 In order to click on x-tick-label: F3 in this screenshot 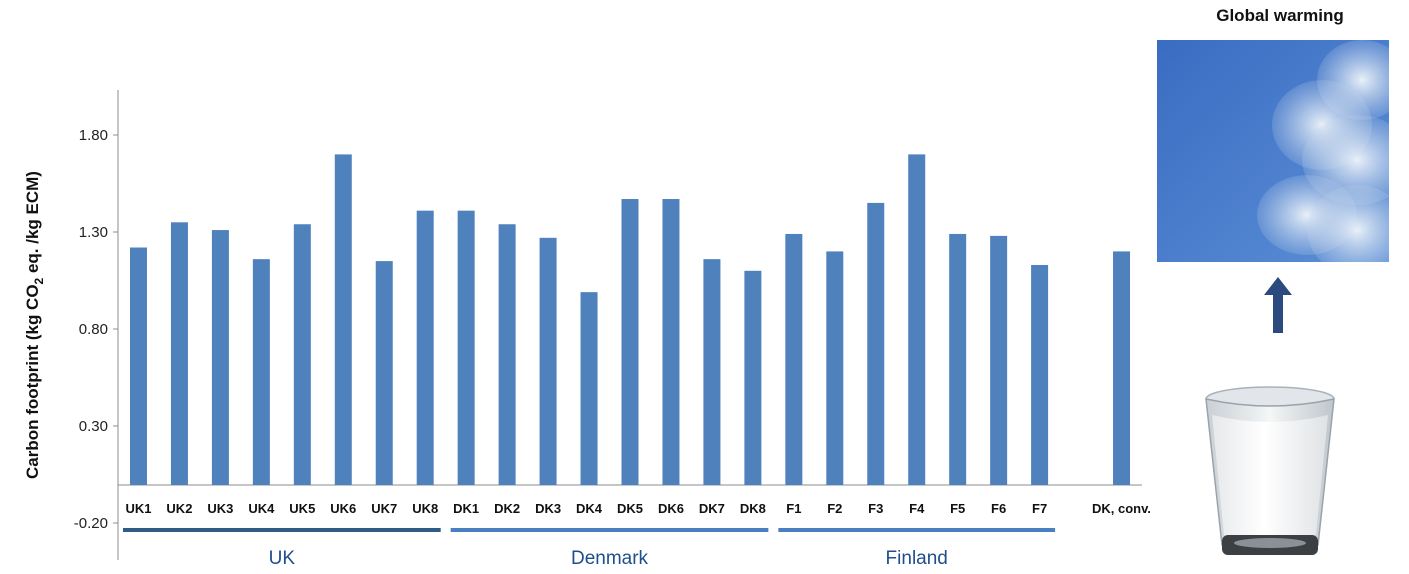, I will do `click(875, 508)`.